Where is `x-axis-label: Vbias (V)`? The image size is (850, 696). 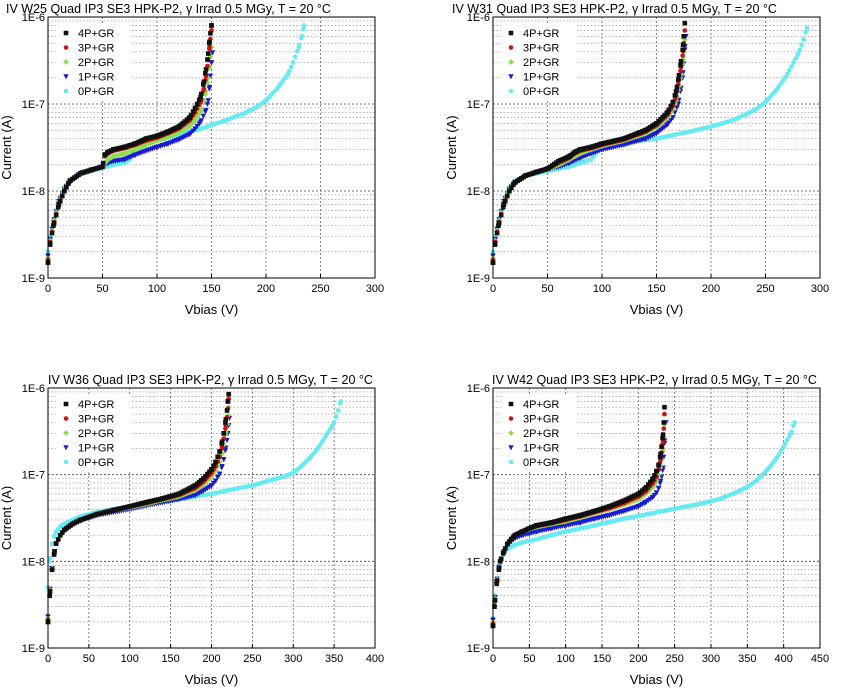
x-axis-label: Vbias (V) is located at coordinates (211, 679).